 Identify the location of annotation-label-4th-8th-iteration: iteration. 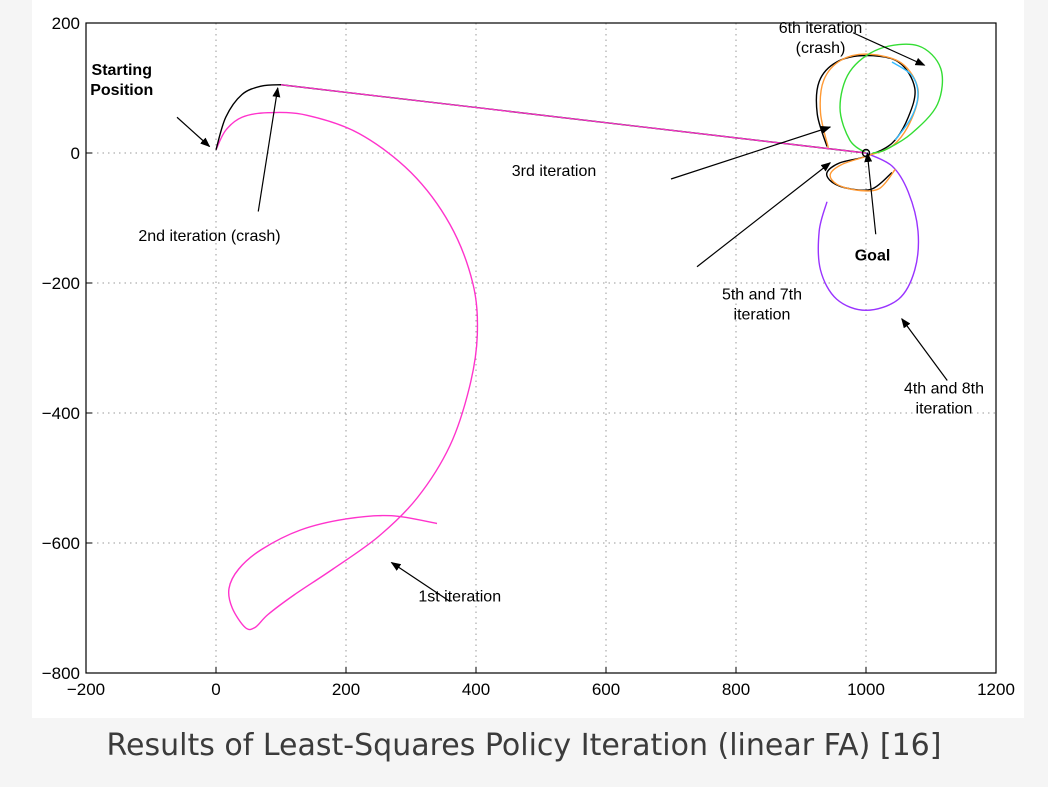
(944, 409).